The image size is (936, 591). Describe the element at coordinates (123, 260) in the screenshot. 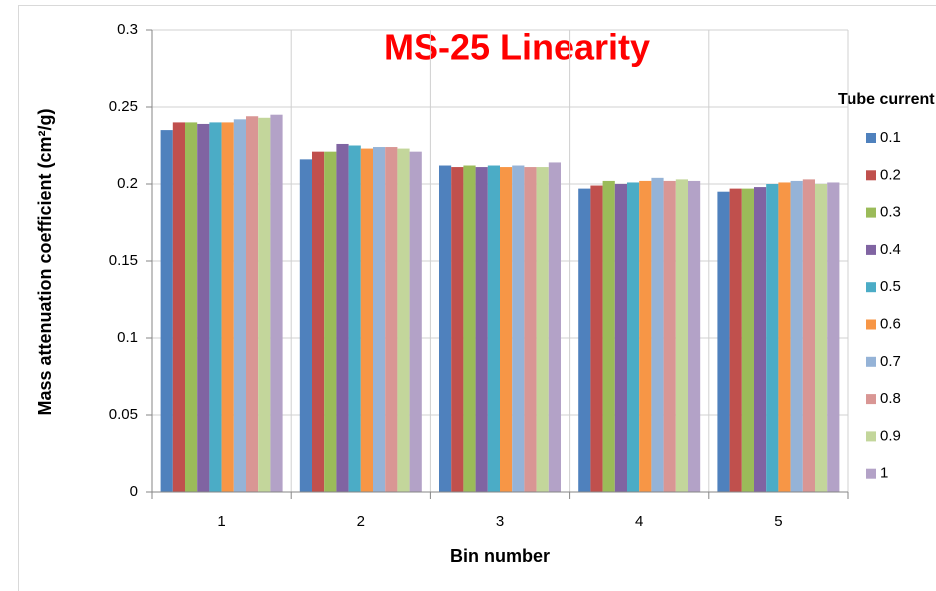

I see `y-tick-label: 0.15` at that location.